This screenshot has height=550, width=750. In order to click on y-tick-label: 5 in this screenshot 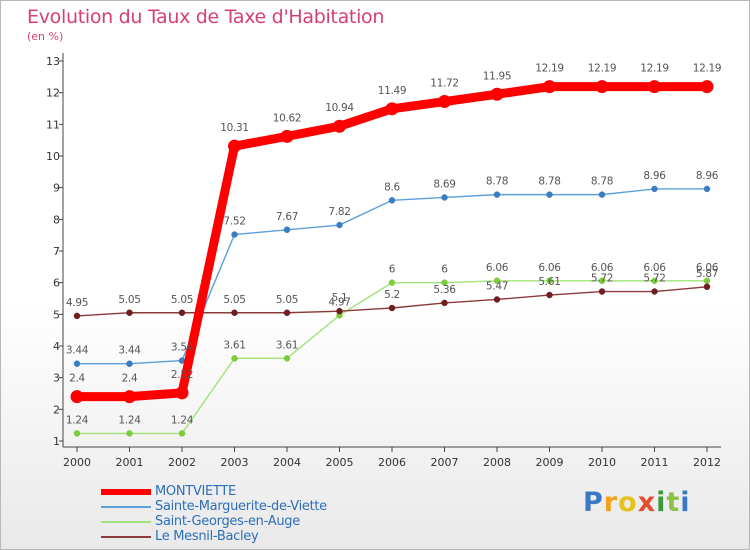, I will do `click(56, 314)`.